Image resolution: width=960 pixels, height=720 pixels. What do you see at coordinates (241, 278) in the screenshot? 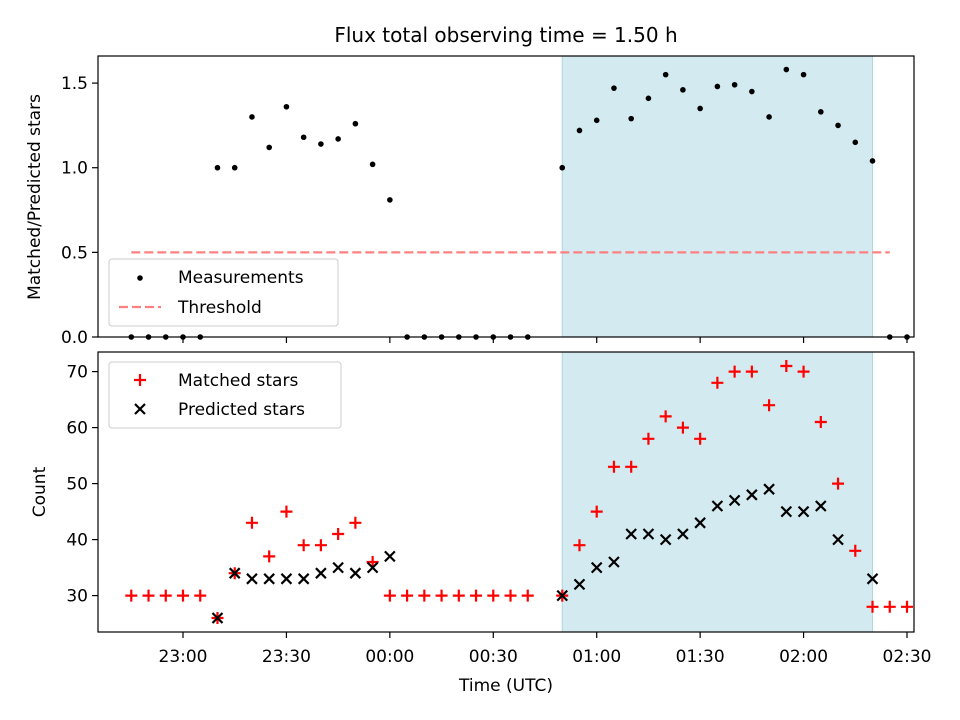
I see `legend-measurements-label: Measurements` at bounding box center [241, 278].